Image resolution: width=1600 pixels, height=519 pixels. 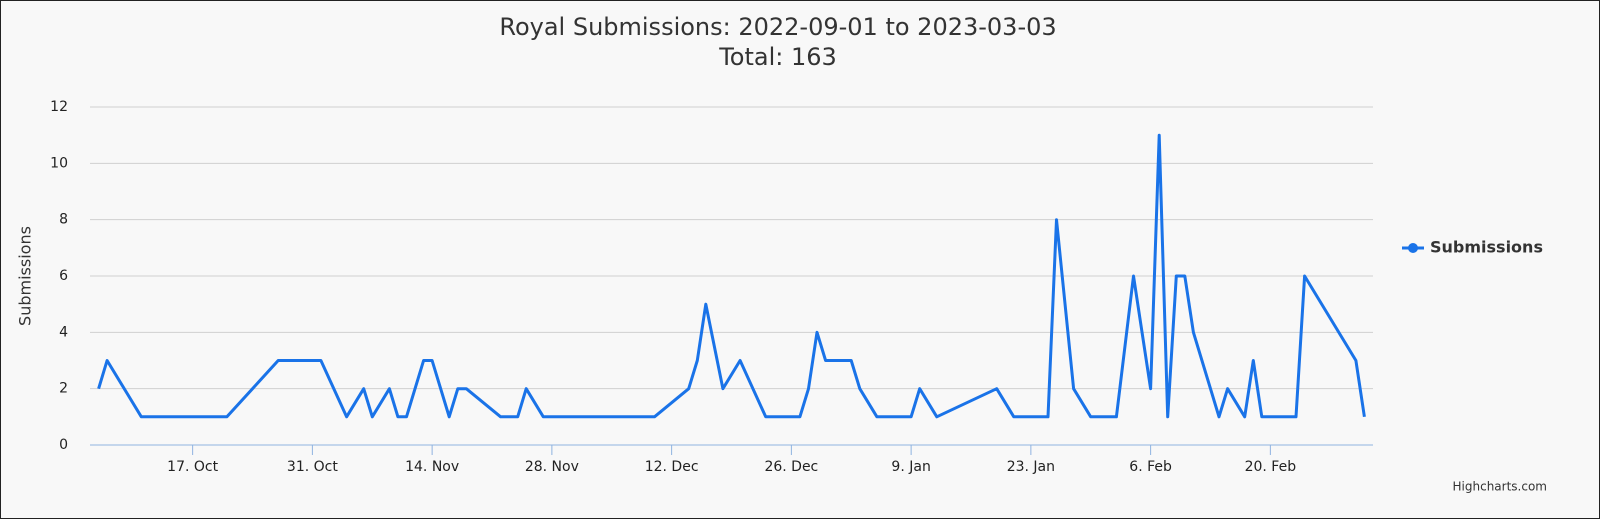 I want to click on legend-label: Submissions, so click(x=1486, y=247).